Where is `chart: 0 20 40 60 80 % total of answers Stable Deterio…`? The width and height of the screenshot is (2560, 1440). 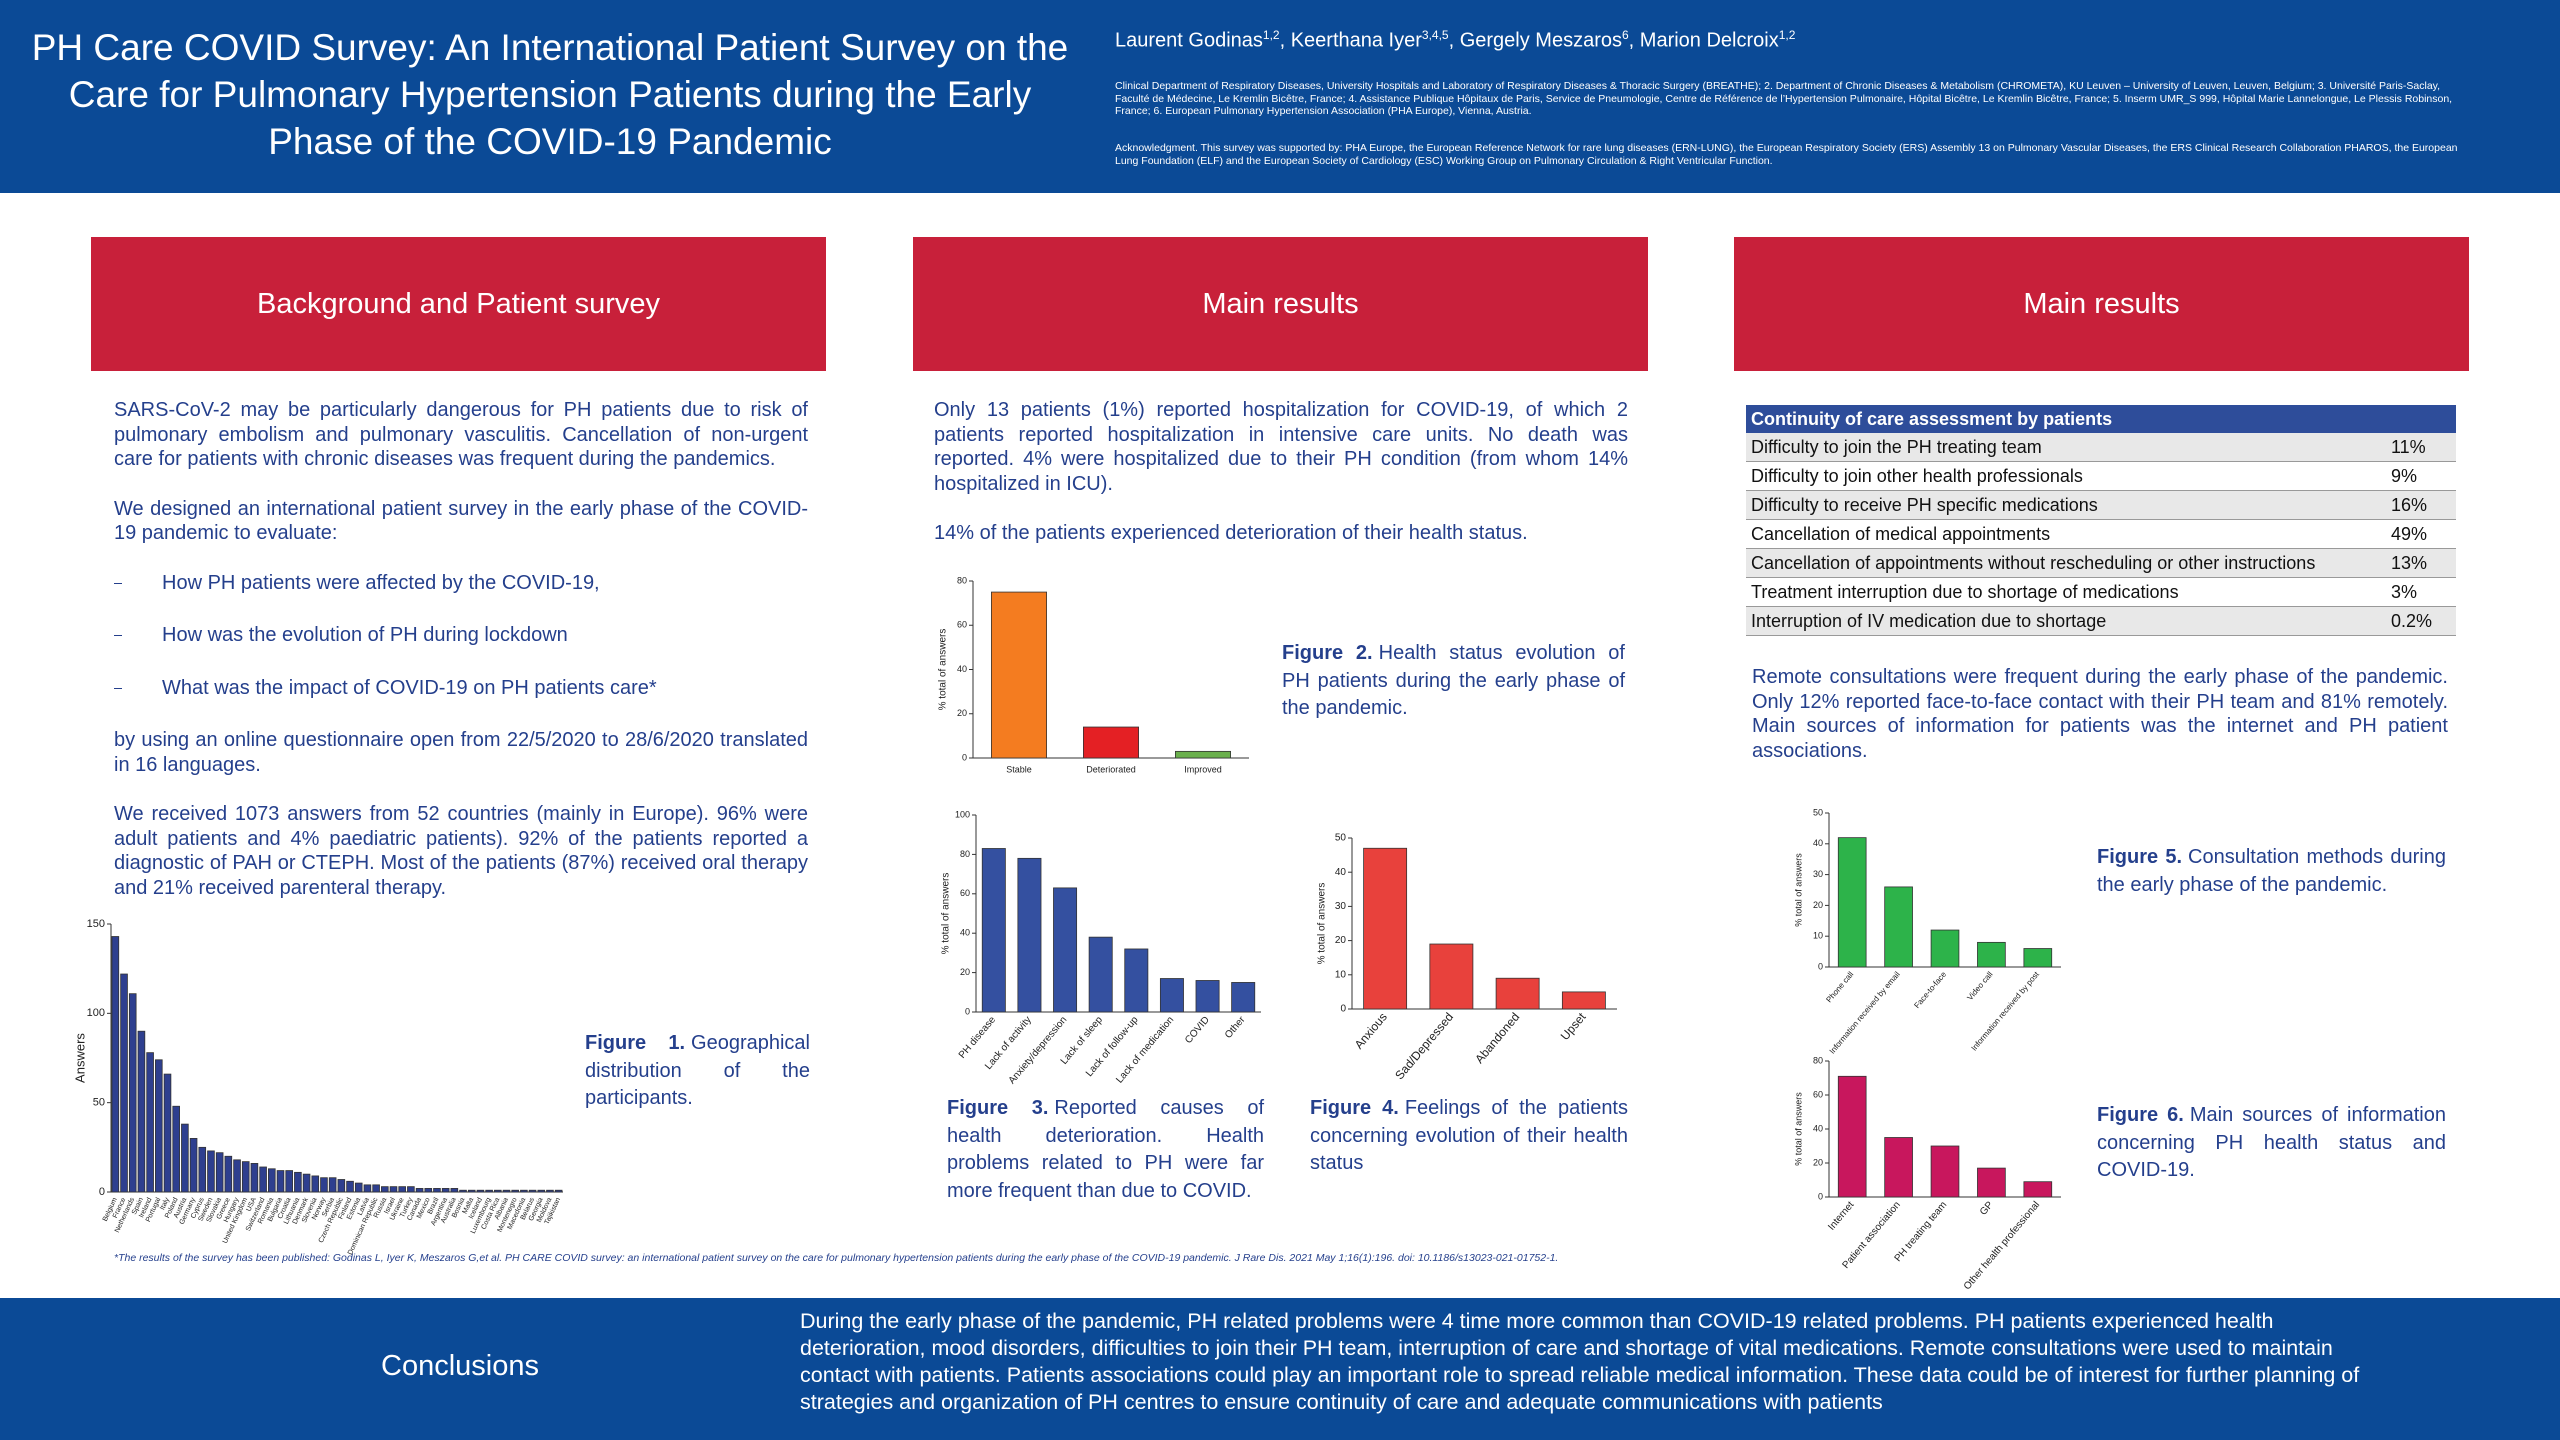 chart: 0 20 40 60 80 % total of answers Stable Deterio… is located at coordinates (1093, 674).